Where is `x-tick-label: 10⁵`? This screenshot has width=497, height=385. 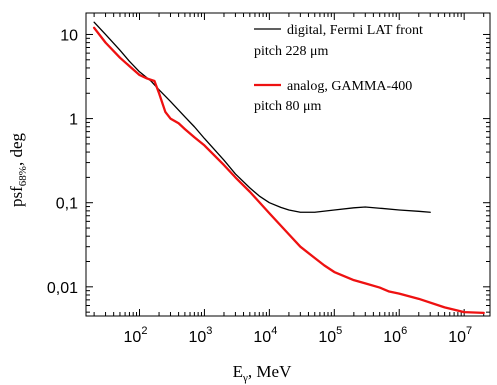
x-tick-label: 10⁵ is located at coordinates (330, 335).